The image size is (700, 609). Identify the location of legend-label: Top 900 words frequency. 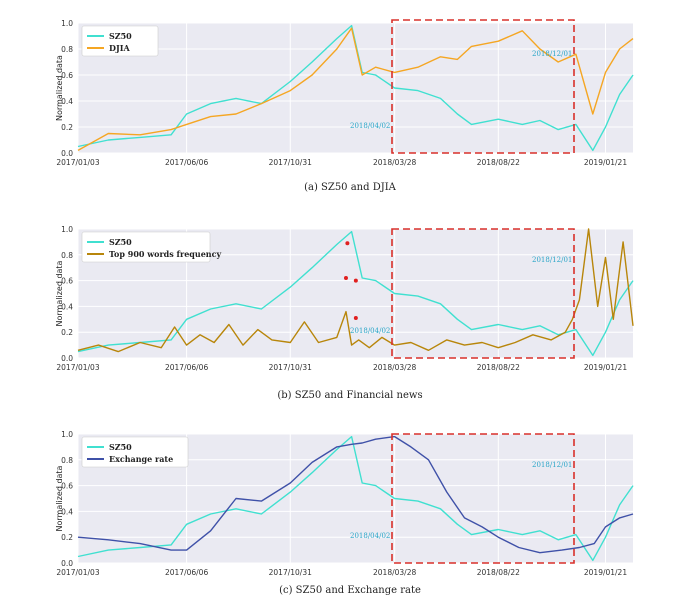
(165, 254).